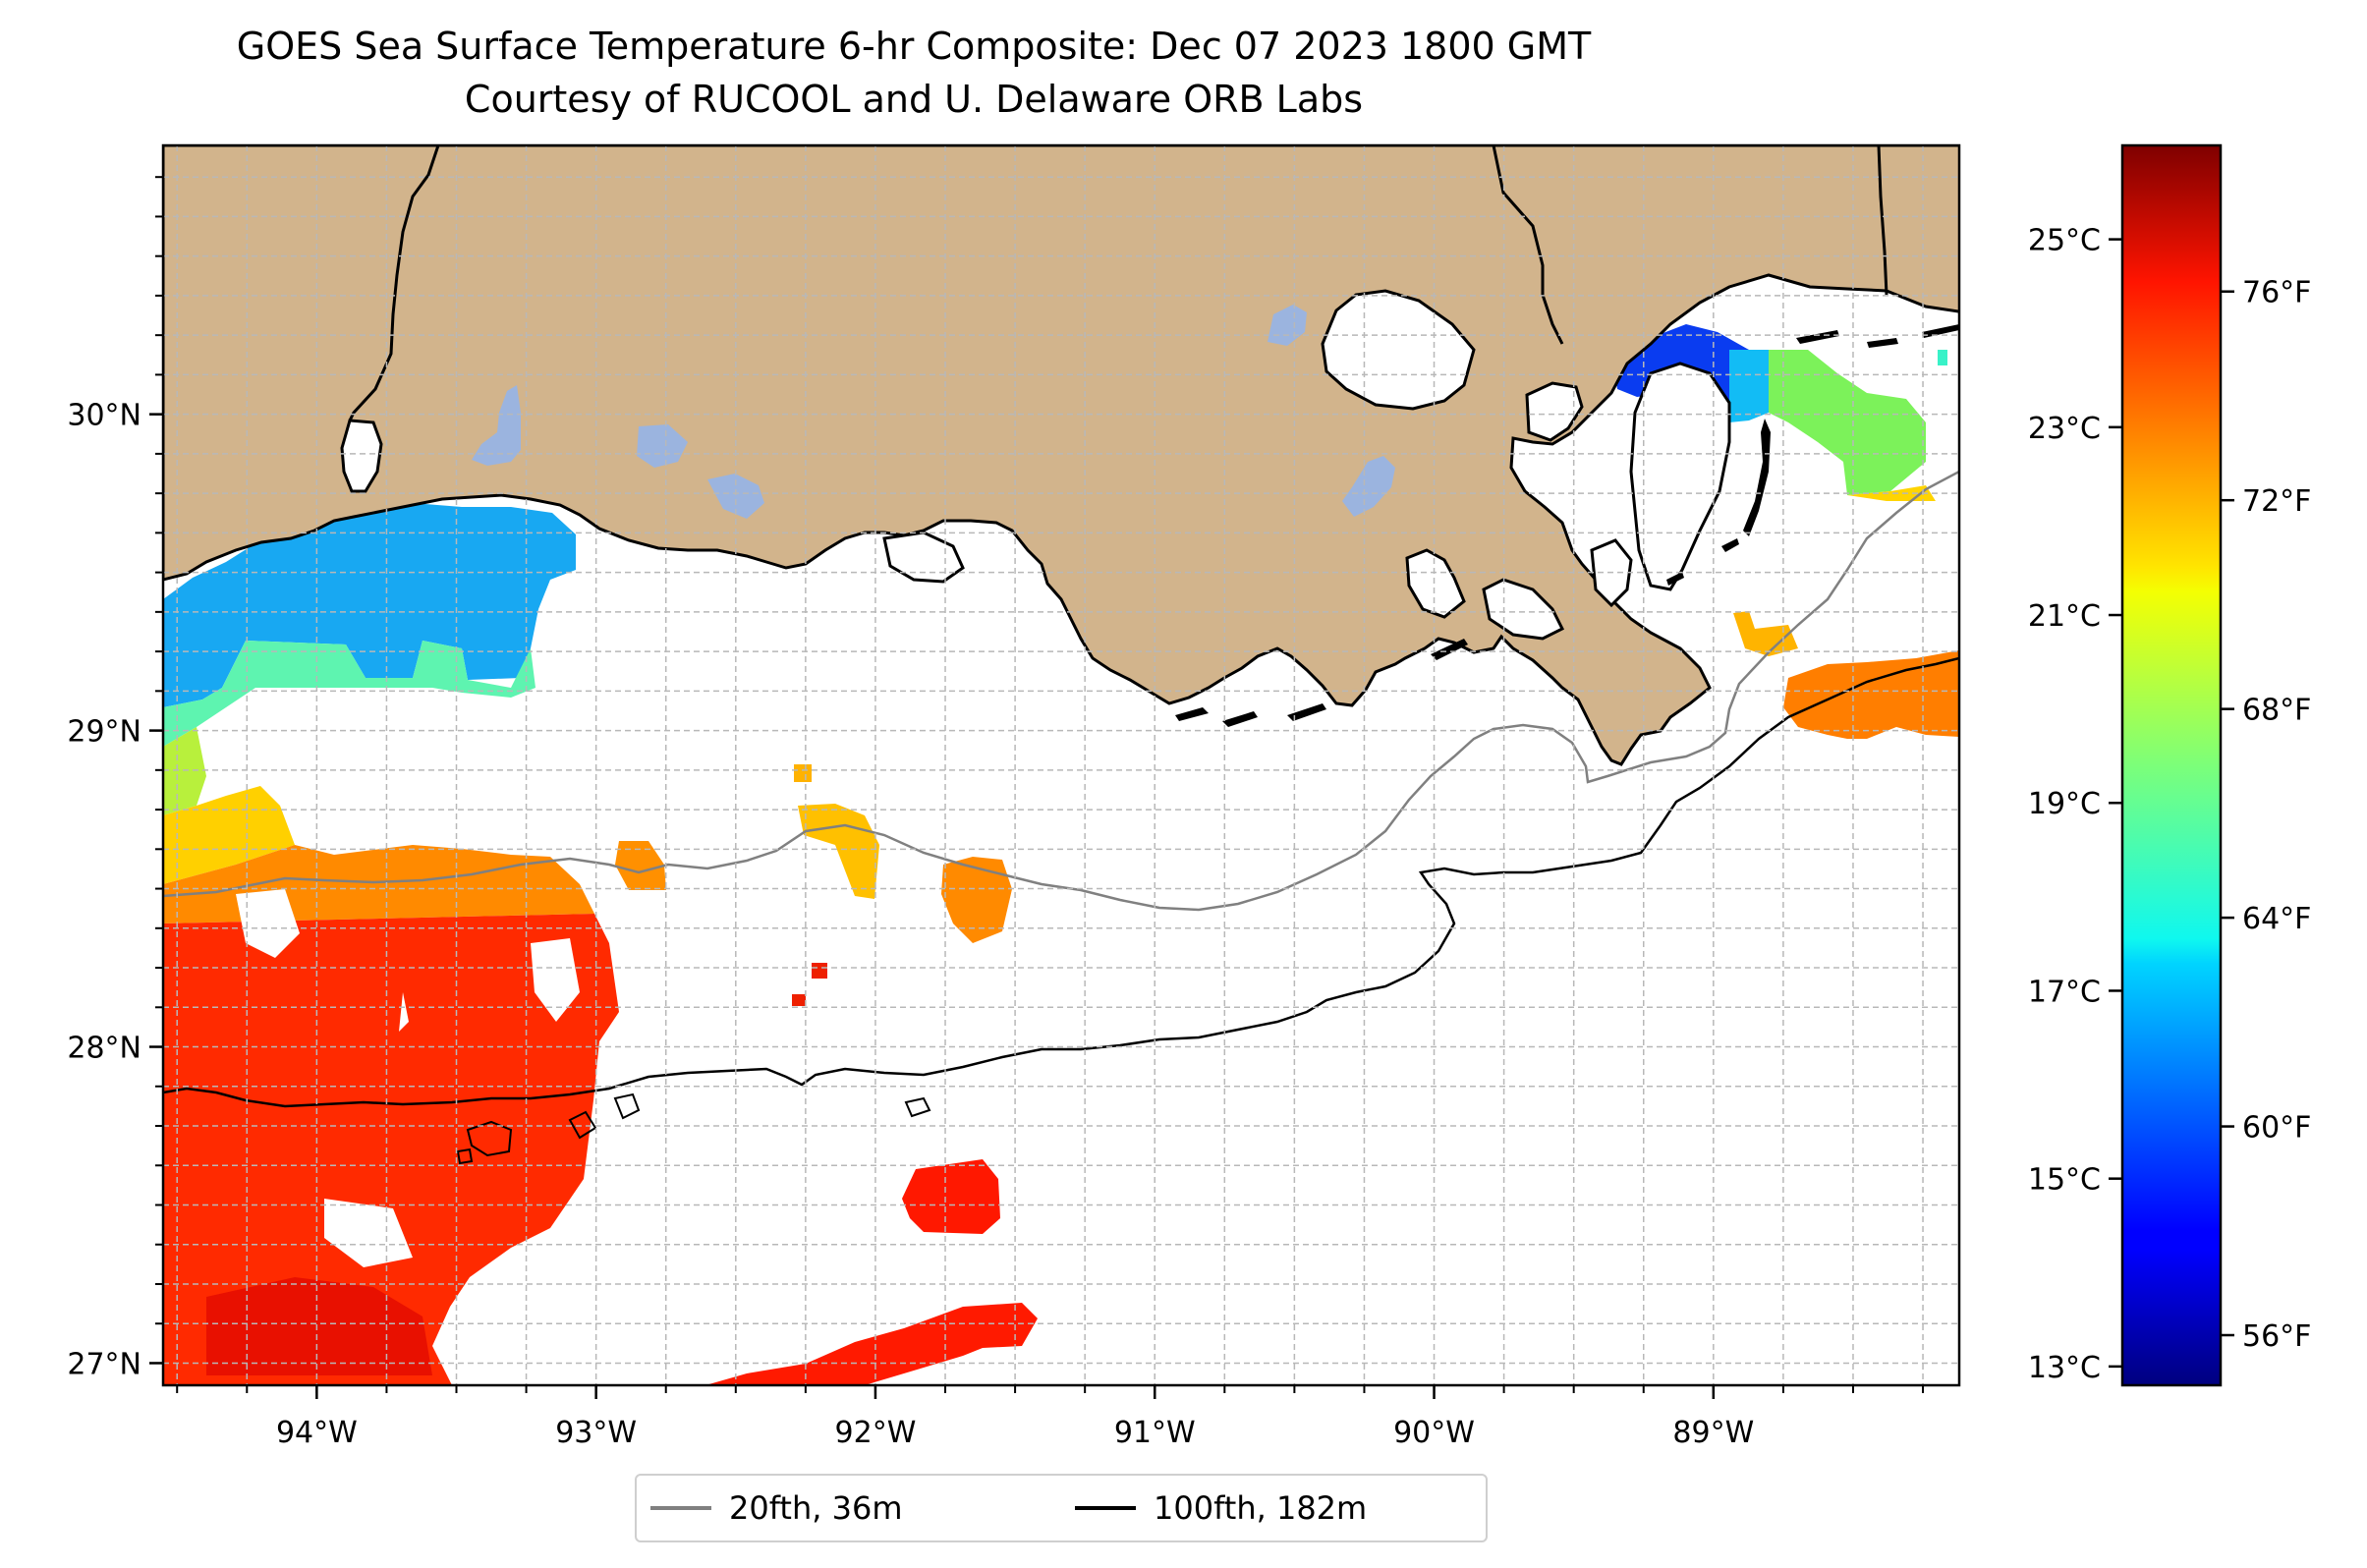 The image size is (2367, 1568). I want to click on celsius-tick-label: 13°C, so click(2065, 1368).